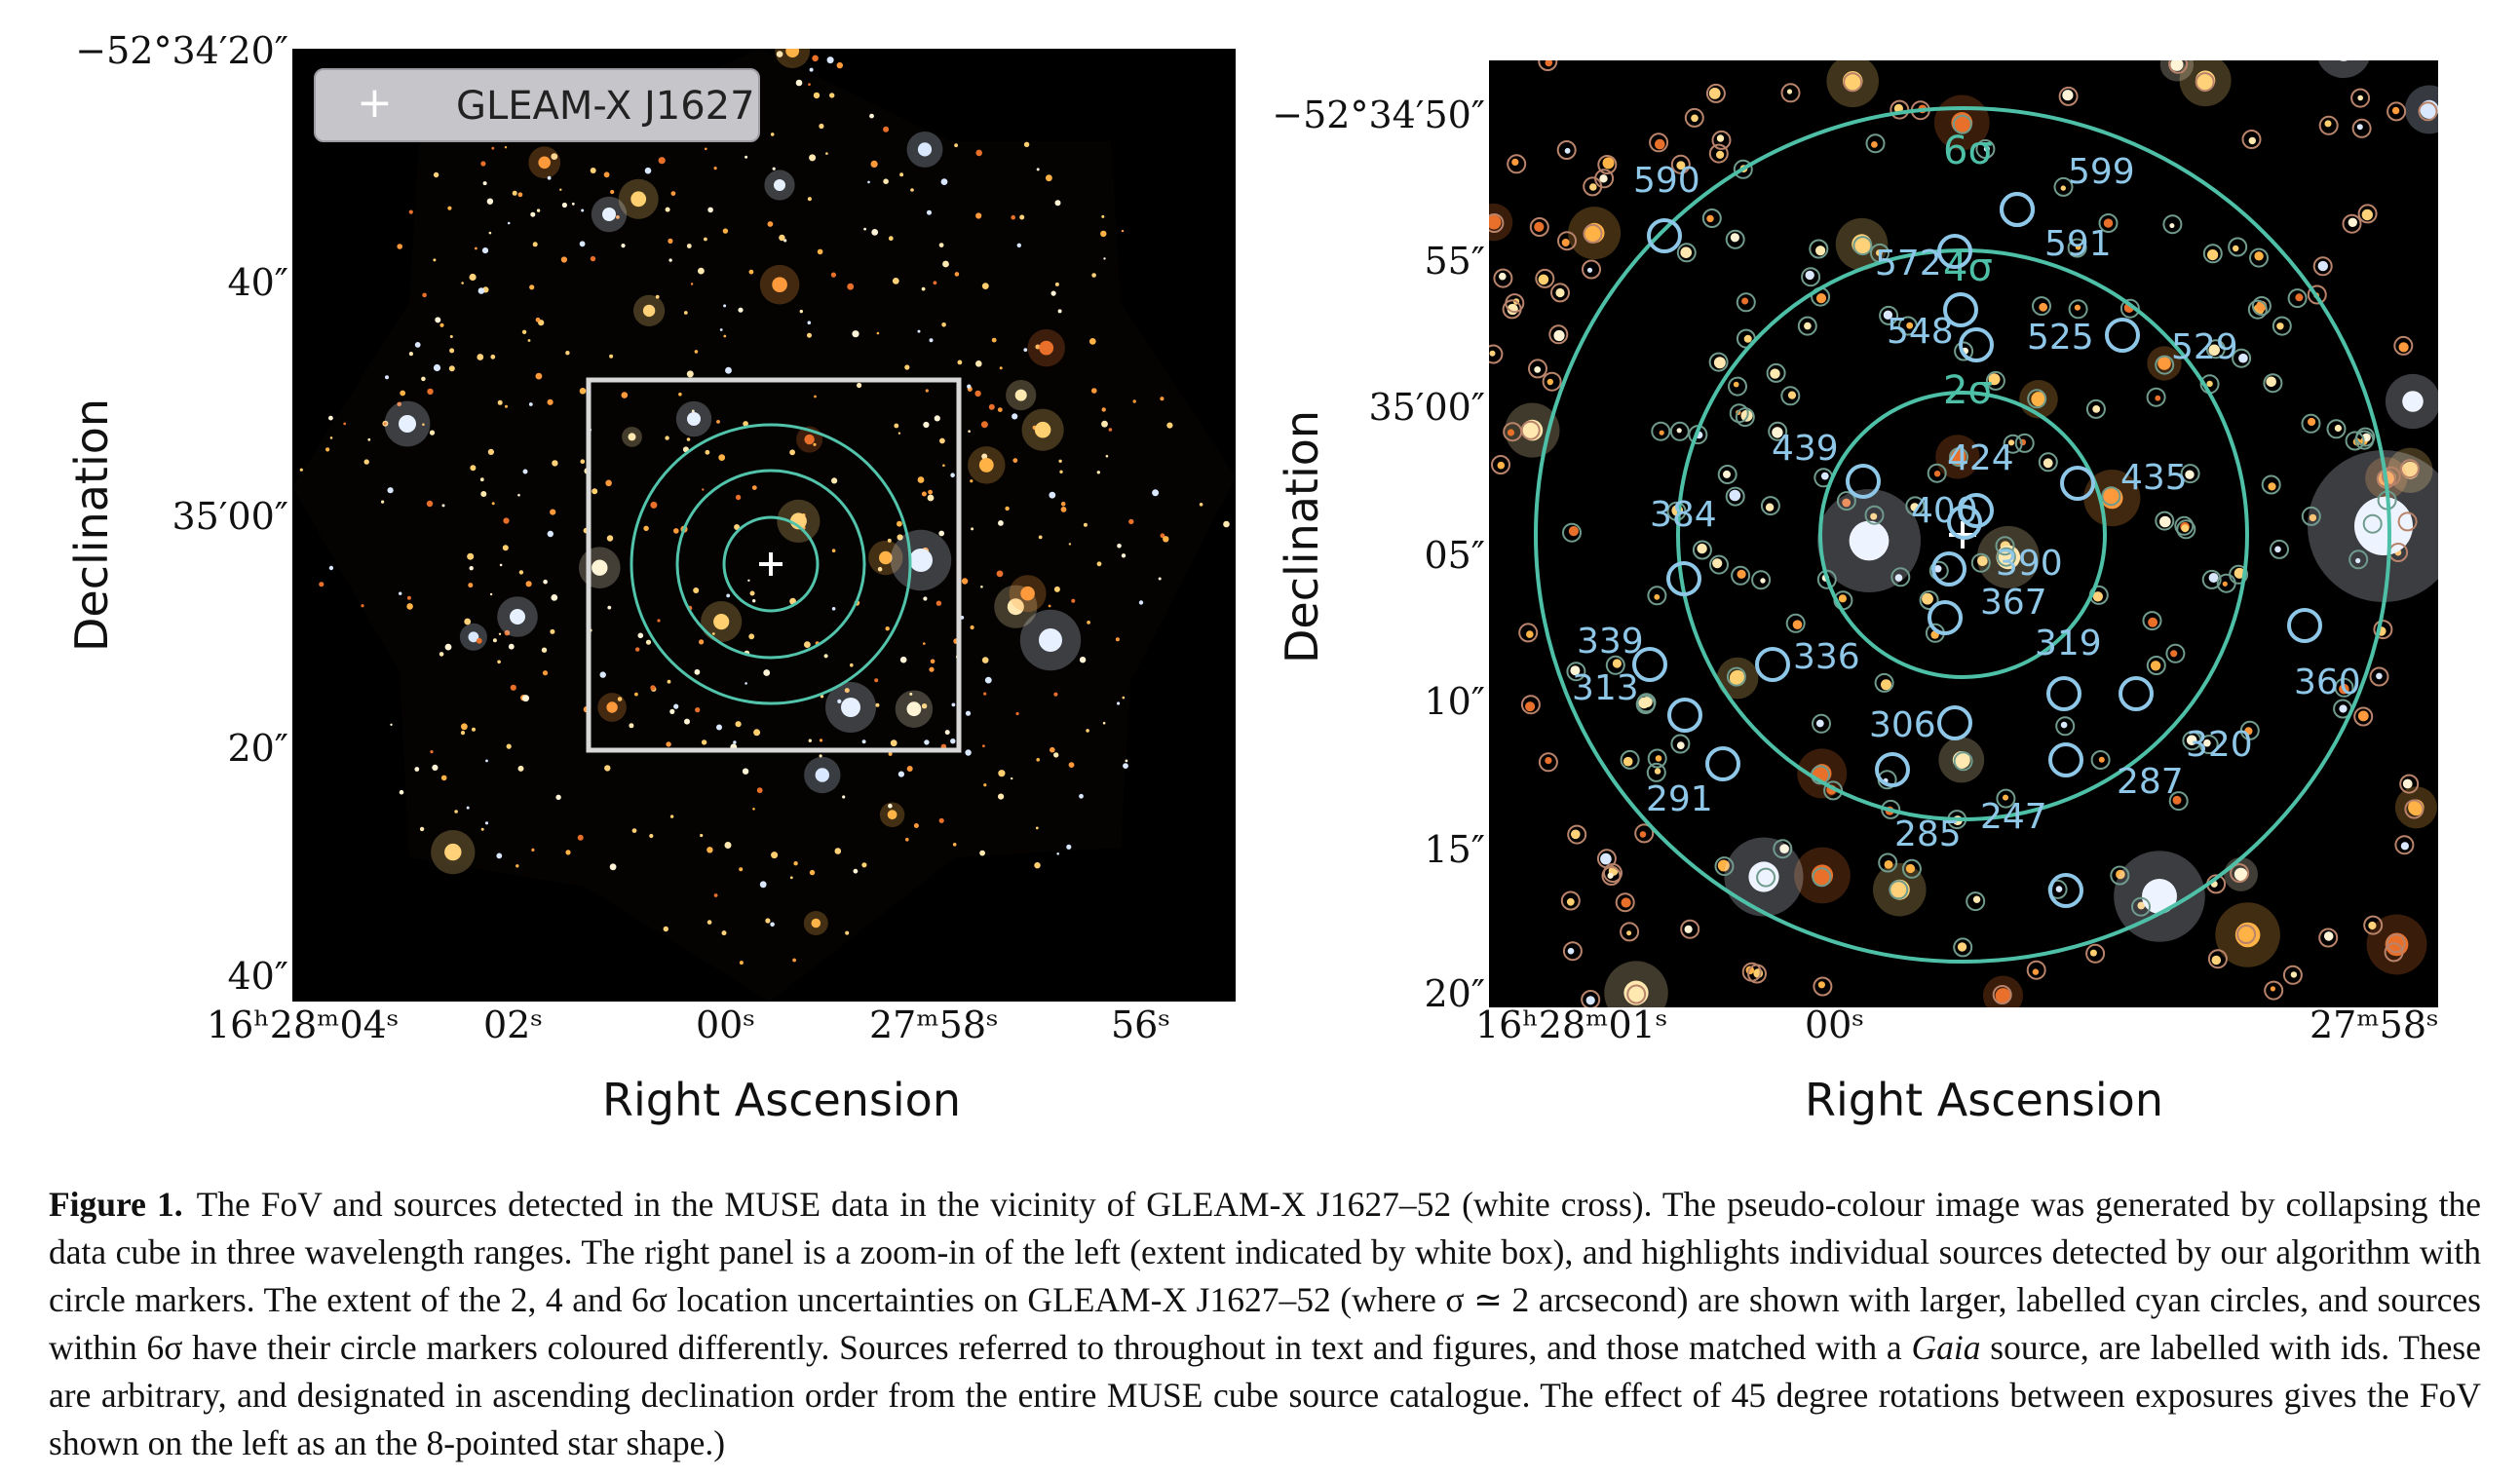 The image size is (2520, 1477). I want to click on source-id-label: 319, so click(2068, 644).